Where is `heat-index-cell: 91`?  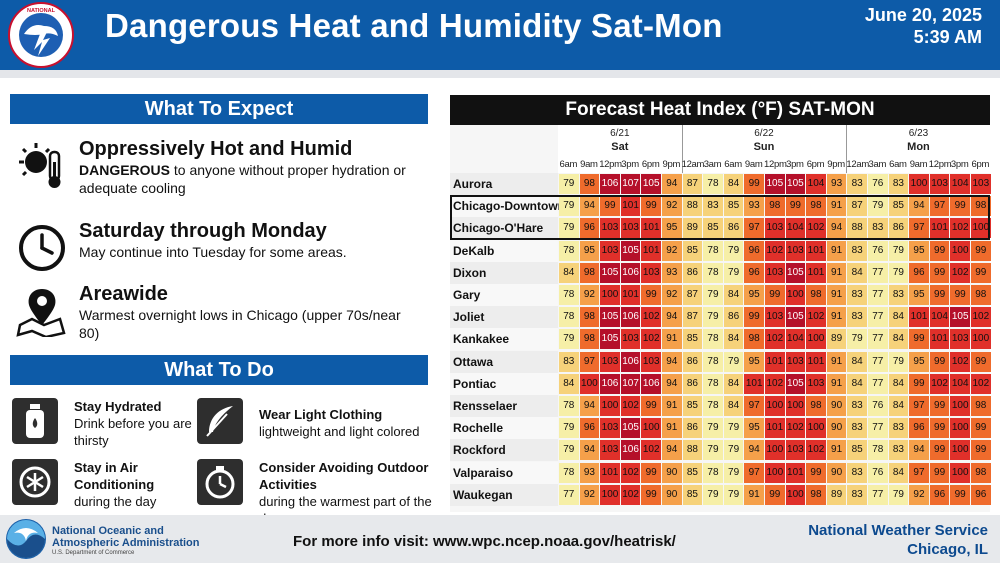
heat-index-cell: 91 is located at coordinates (836, 450).